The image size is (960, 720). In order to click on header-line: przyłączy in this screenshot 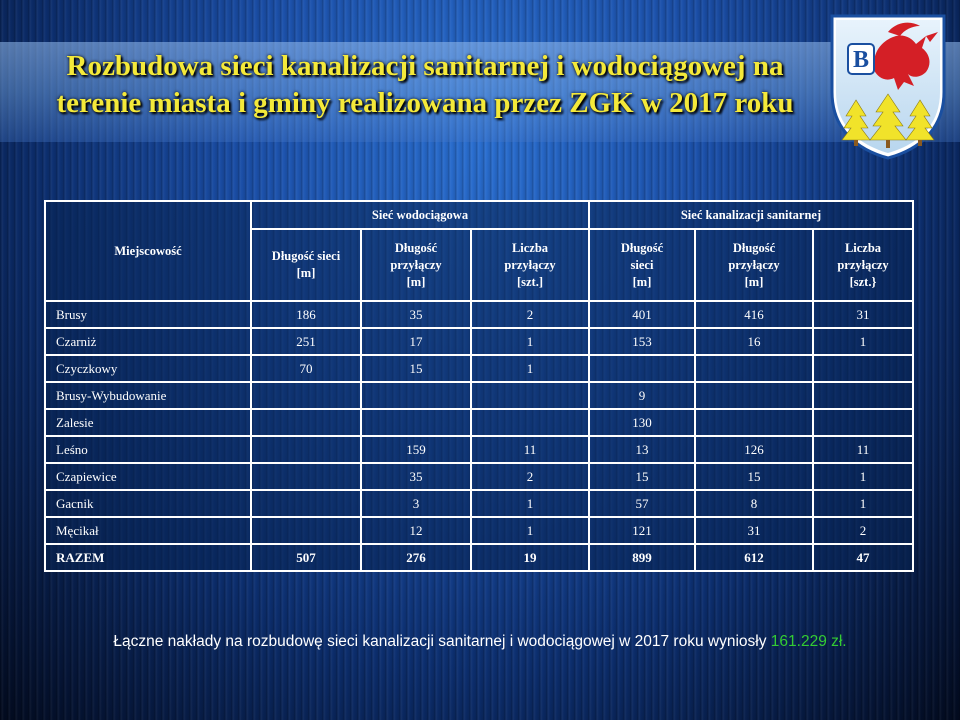, I will do `click(754, 264)`.